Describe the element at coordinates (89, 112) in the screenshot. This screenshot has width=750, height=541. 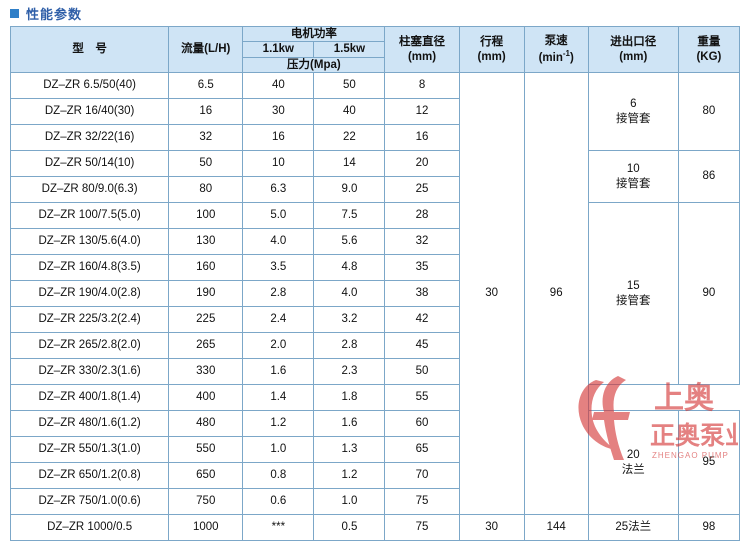
I see `cell-model: DZ–ZR 16/40(30)` at that location.